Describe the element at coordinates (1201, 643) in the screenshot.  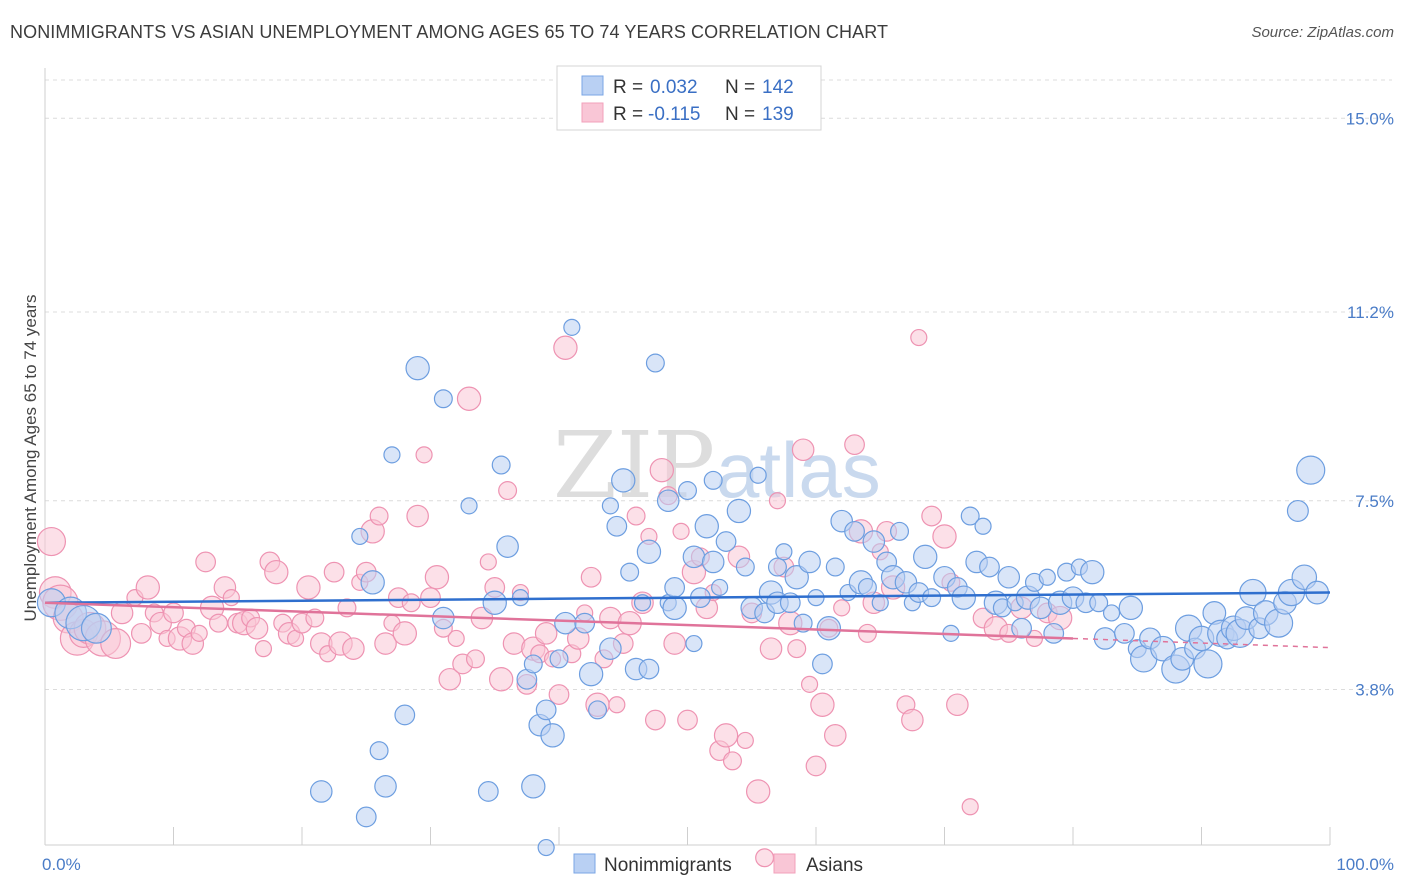
I see `asians-trend-extension` at that location.